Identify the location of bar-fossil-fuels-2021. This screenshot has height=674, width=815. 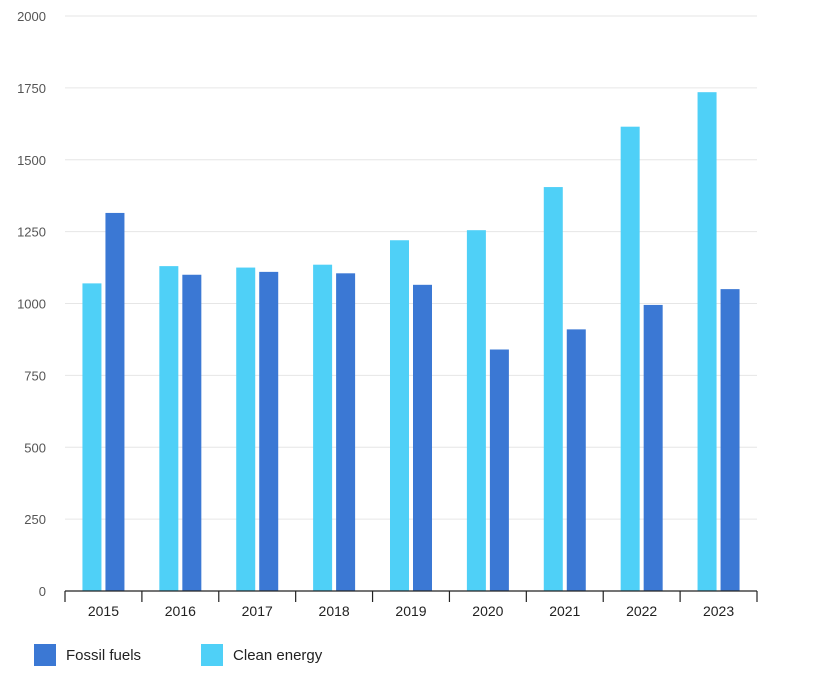
(576, 460).